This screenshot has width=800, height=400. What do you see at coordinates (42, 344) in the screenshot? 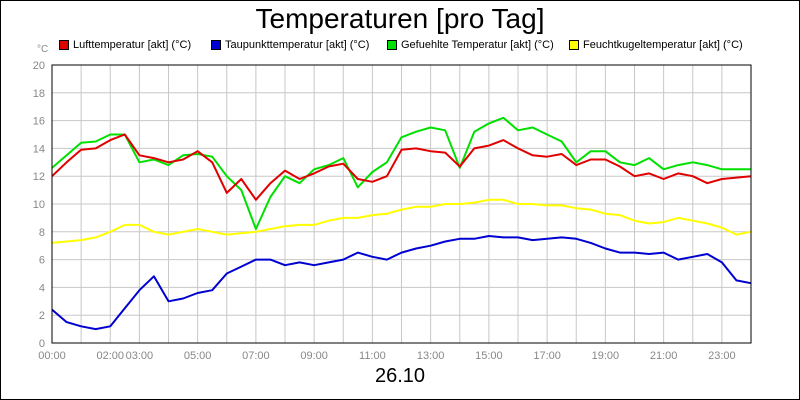
I see `y-tick-label: 0` at bounding box center [42, 344].